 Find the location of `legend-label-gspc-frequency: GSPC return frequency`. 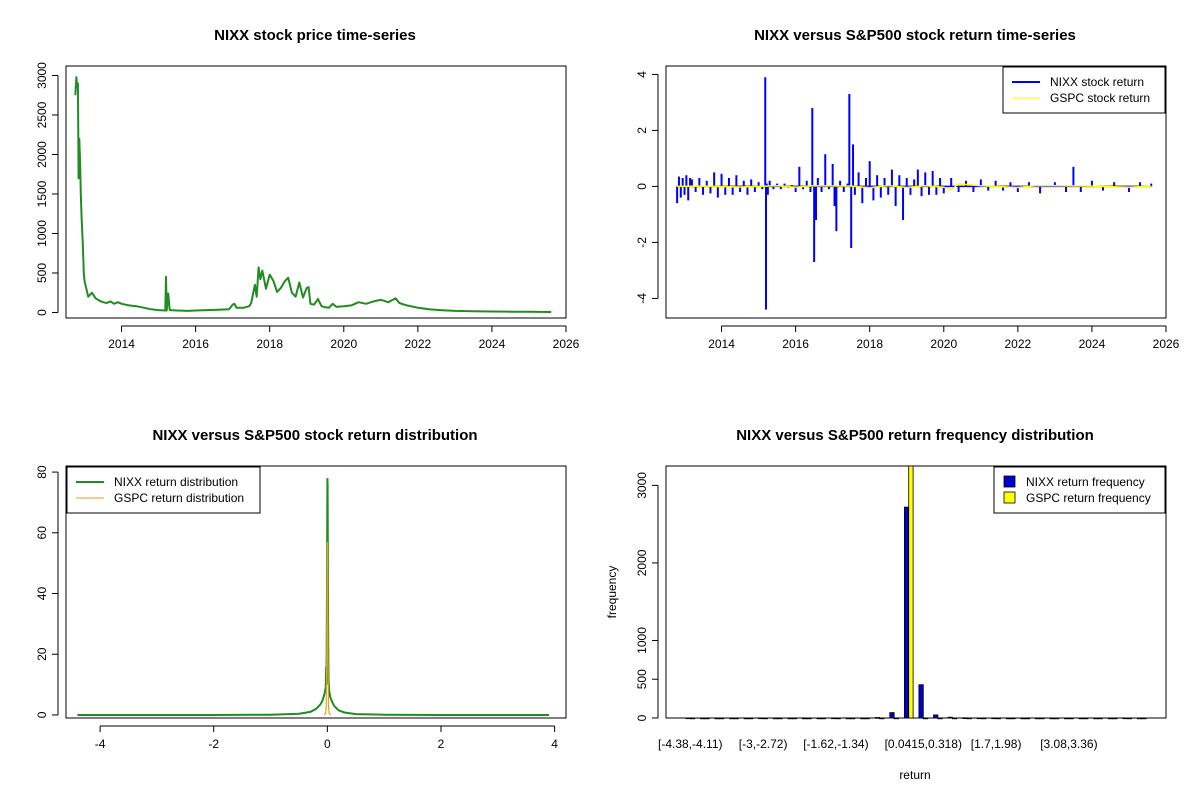

legend-label-gspc-frequency: GSPC return frequency is located at coordinates (1088, 498).